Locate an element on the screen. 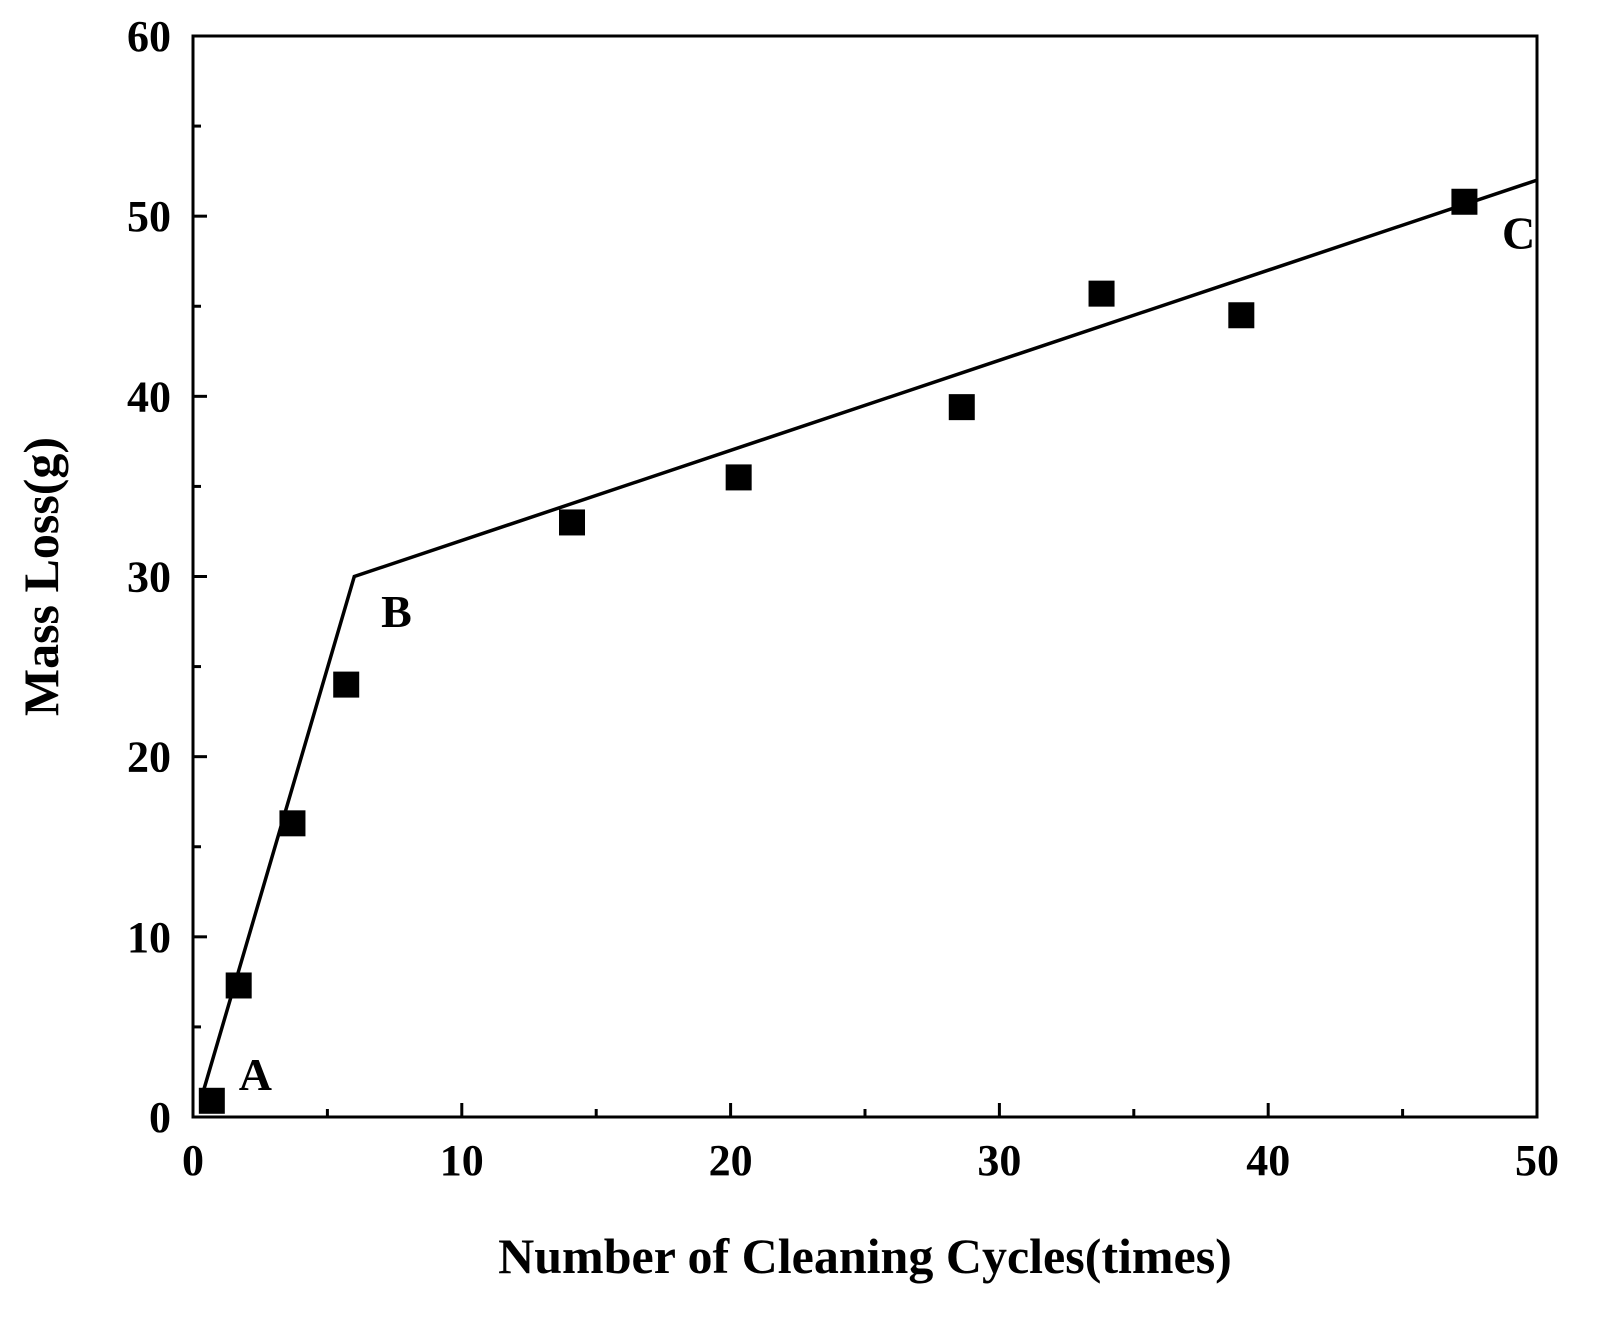 The width and height of the screenshot is (1606, 1336). x-tick-label: 40 is located at coordinates (1268, 1160).